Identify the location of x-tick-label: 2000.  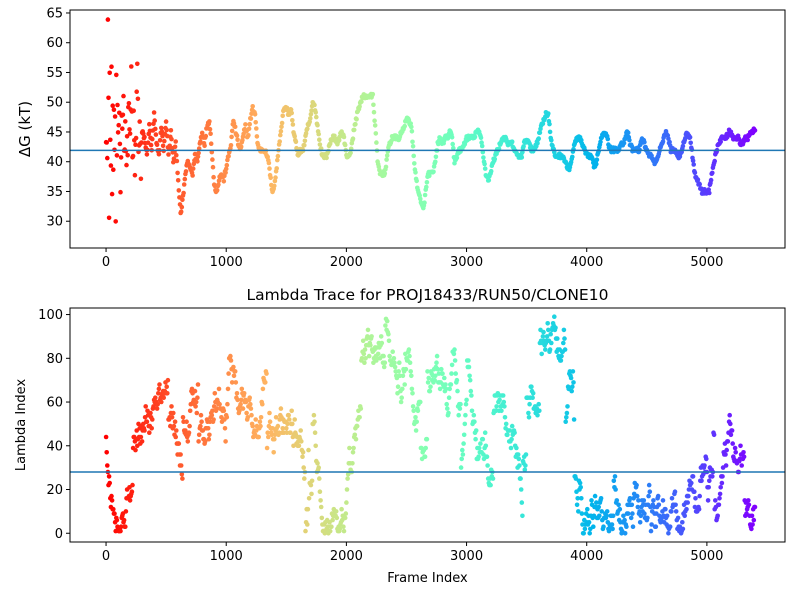
(346, 262).